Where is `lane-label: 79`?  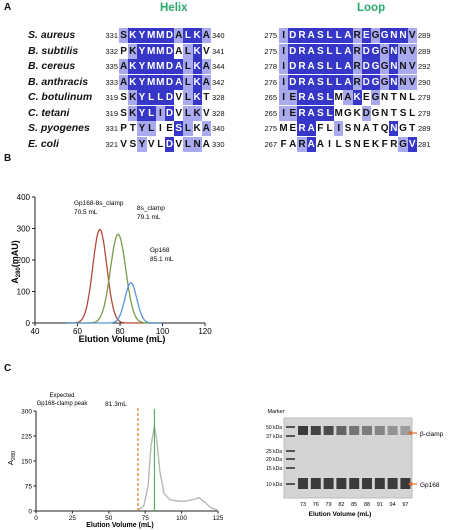 lane-label: 79 is located at coordinates (329, 505).